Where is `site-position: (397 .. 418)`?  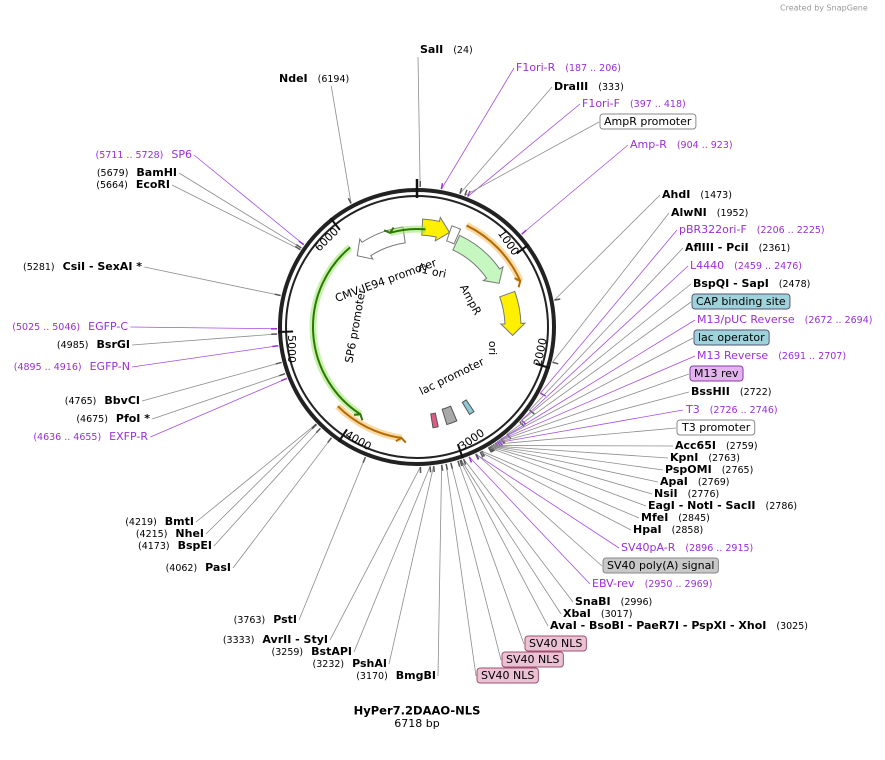 site-position: (397 .. 418) is located at coordinates (658, 104).